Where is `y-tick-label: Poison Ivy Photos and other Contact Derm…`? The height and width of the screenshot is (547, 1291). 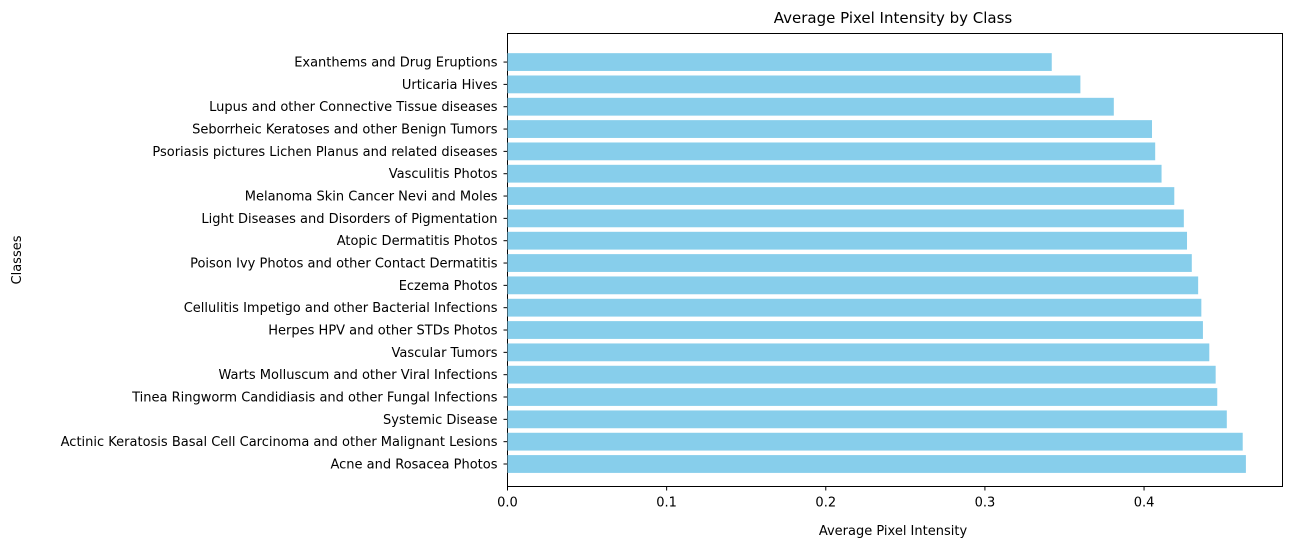 y-tick-label: Poison Ivy Photos and other Contact Derm… is located at coordinates (344, 264).